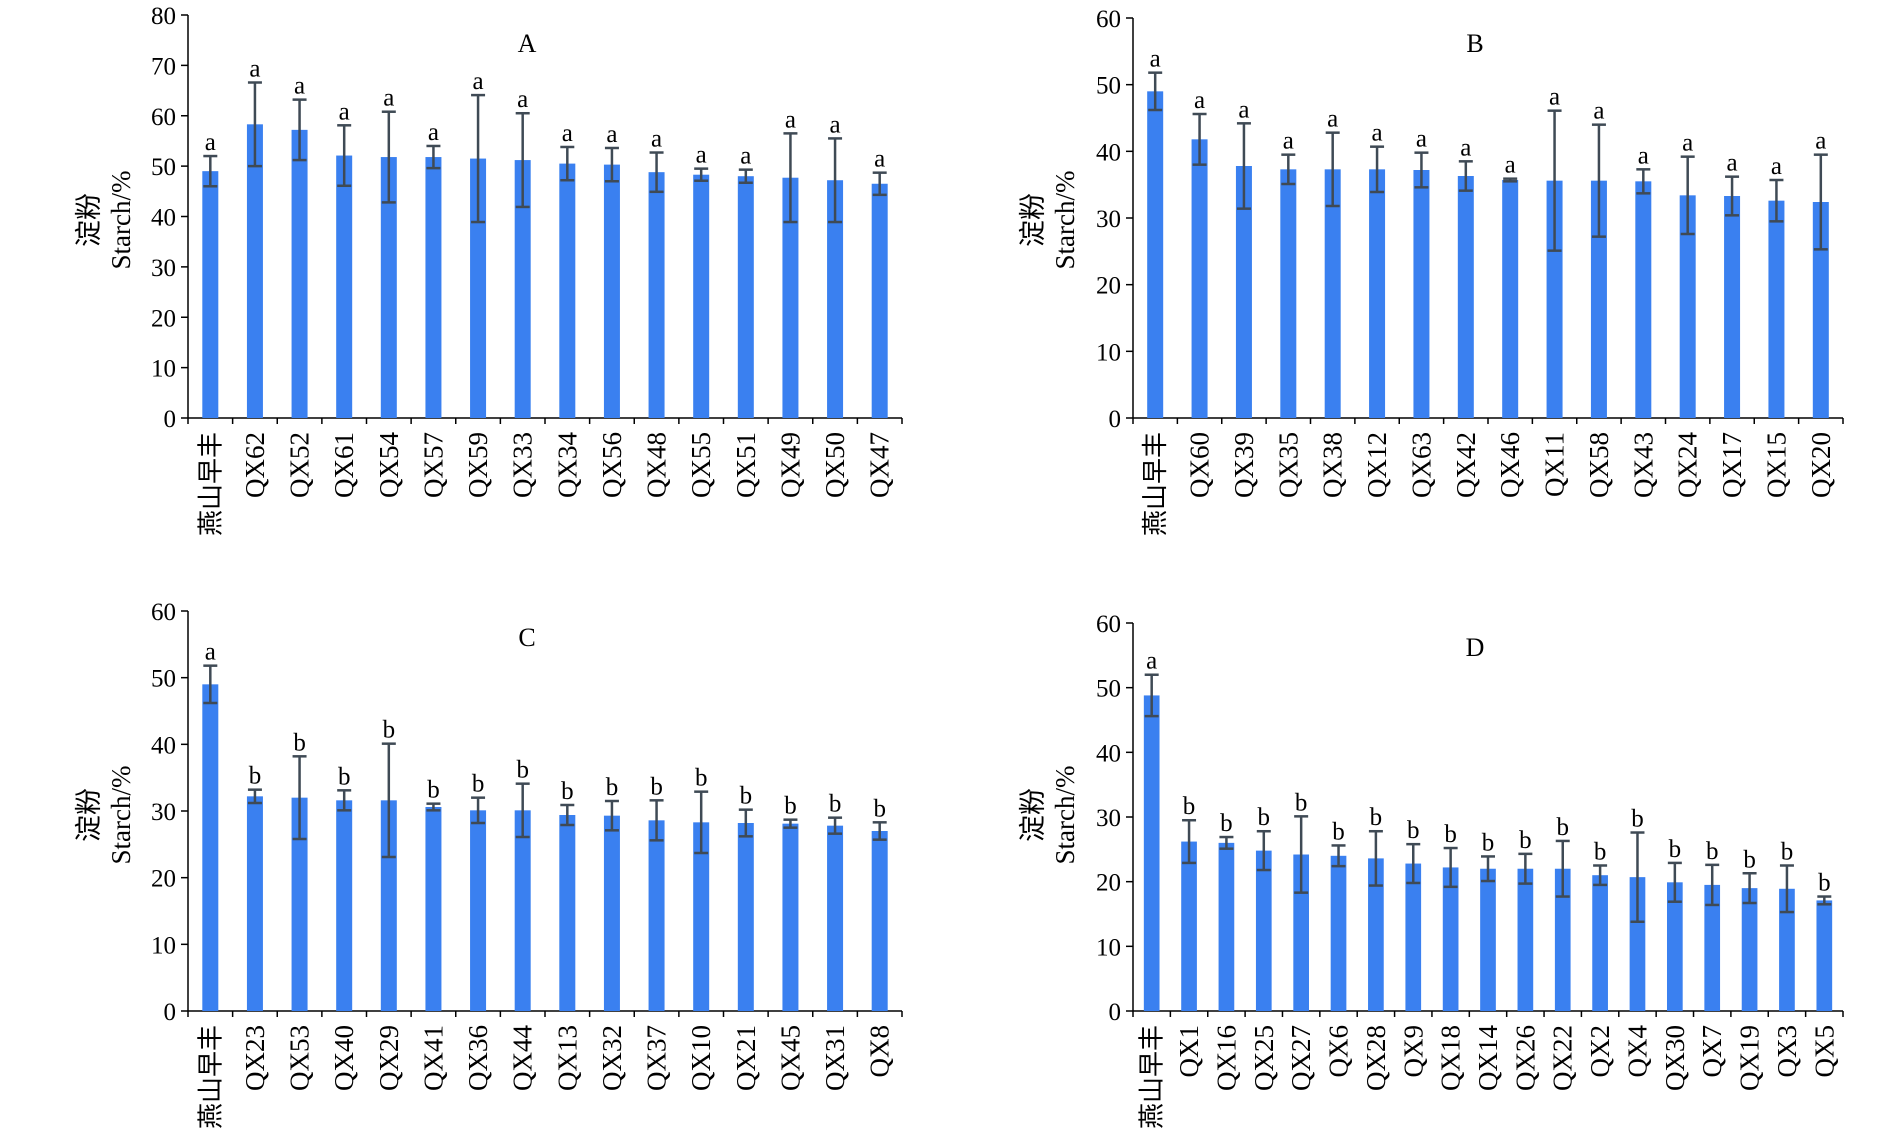 This screenshot has width=1890, height=1134. What do you see at coordinates (1510, 465) in the screenshot?
I see `x-tick-label: QX46` at bounding box center [1510, 465].